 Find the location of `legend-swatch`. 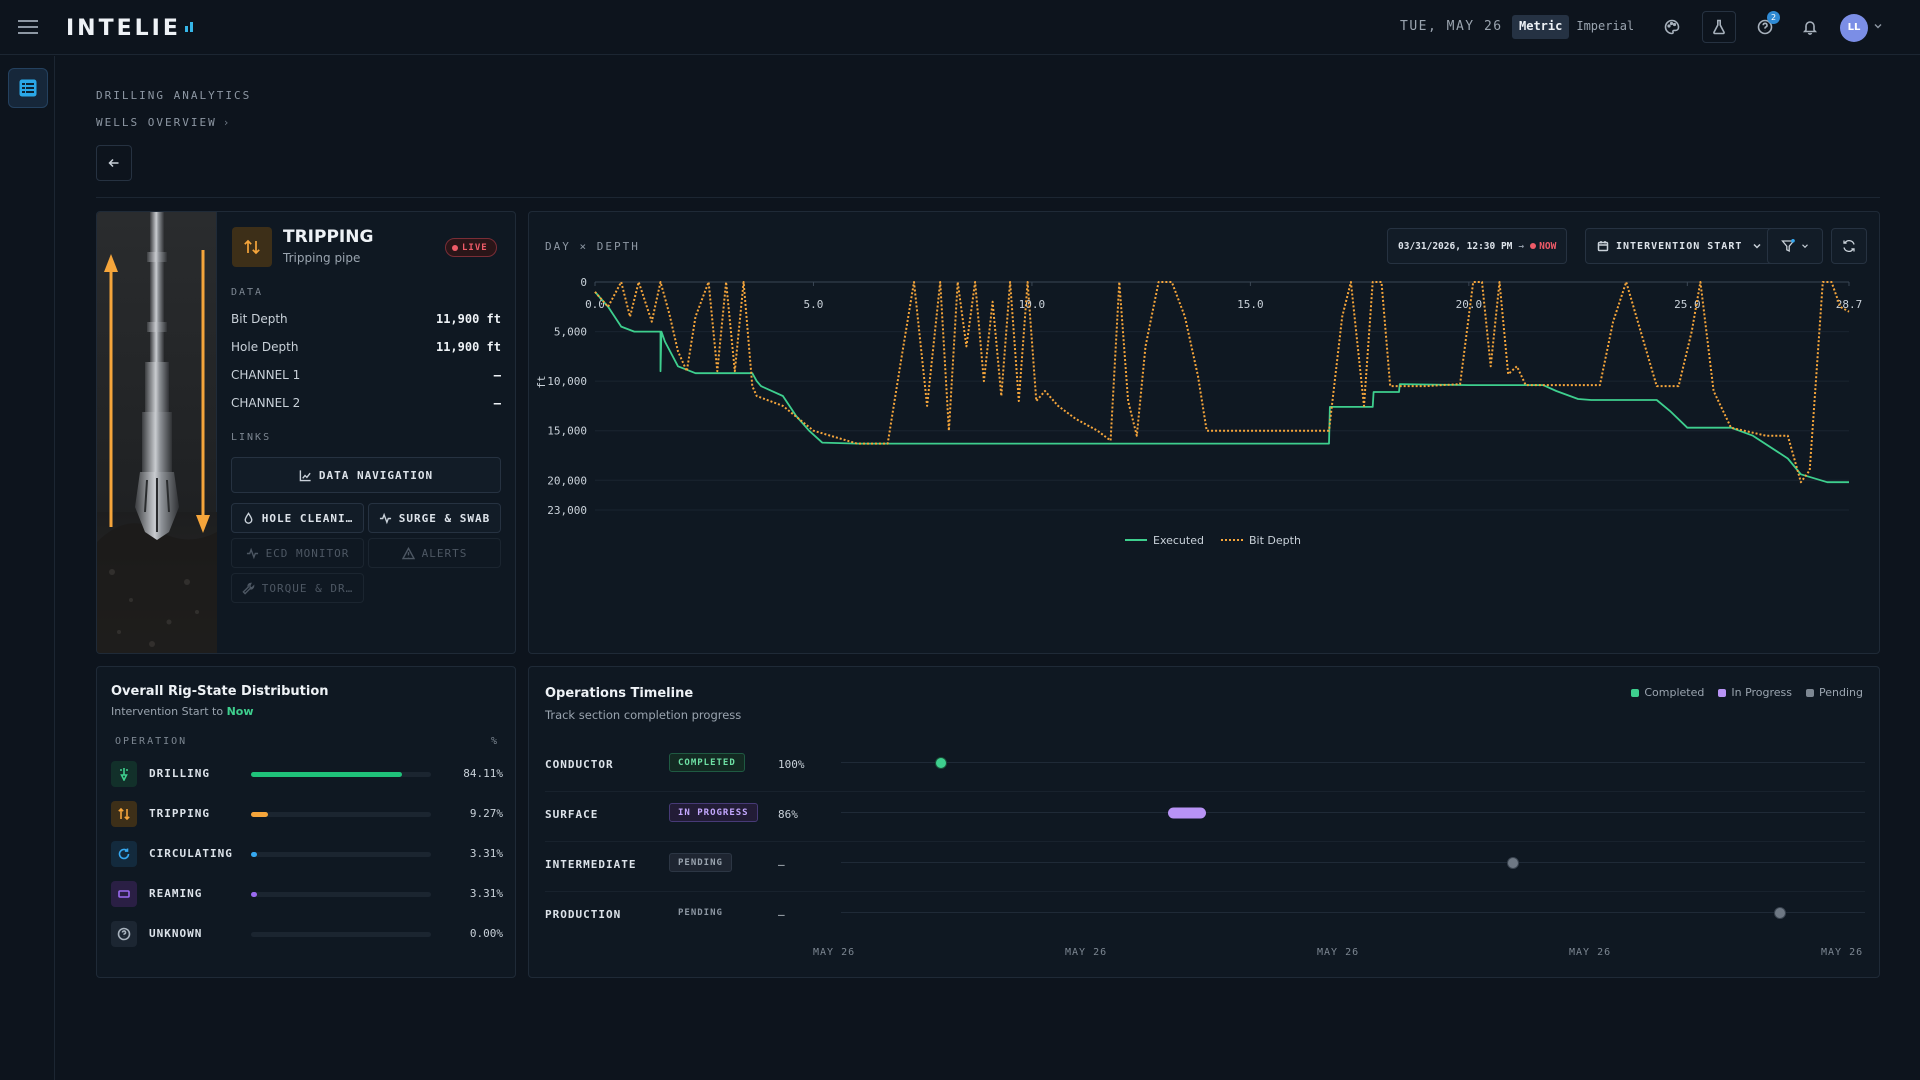

legend-swatch is located at coordinates (1810, 692).